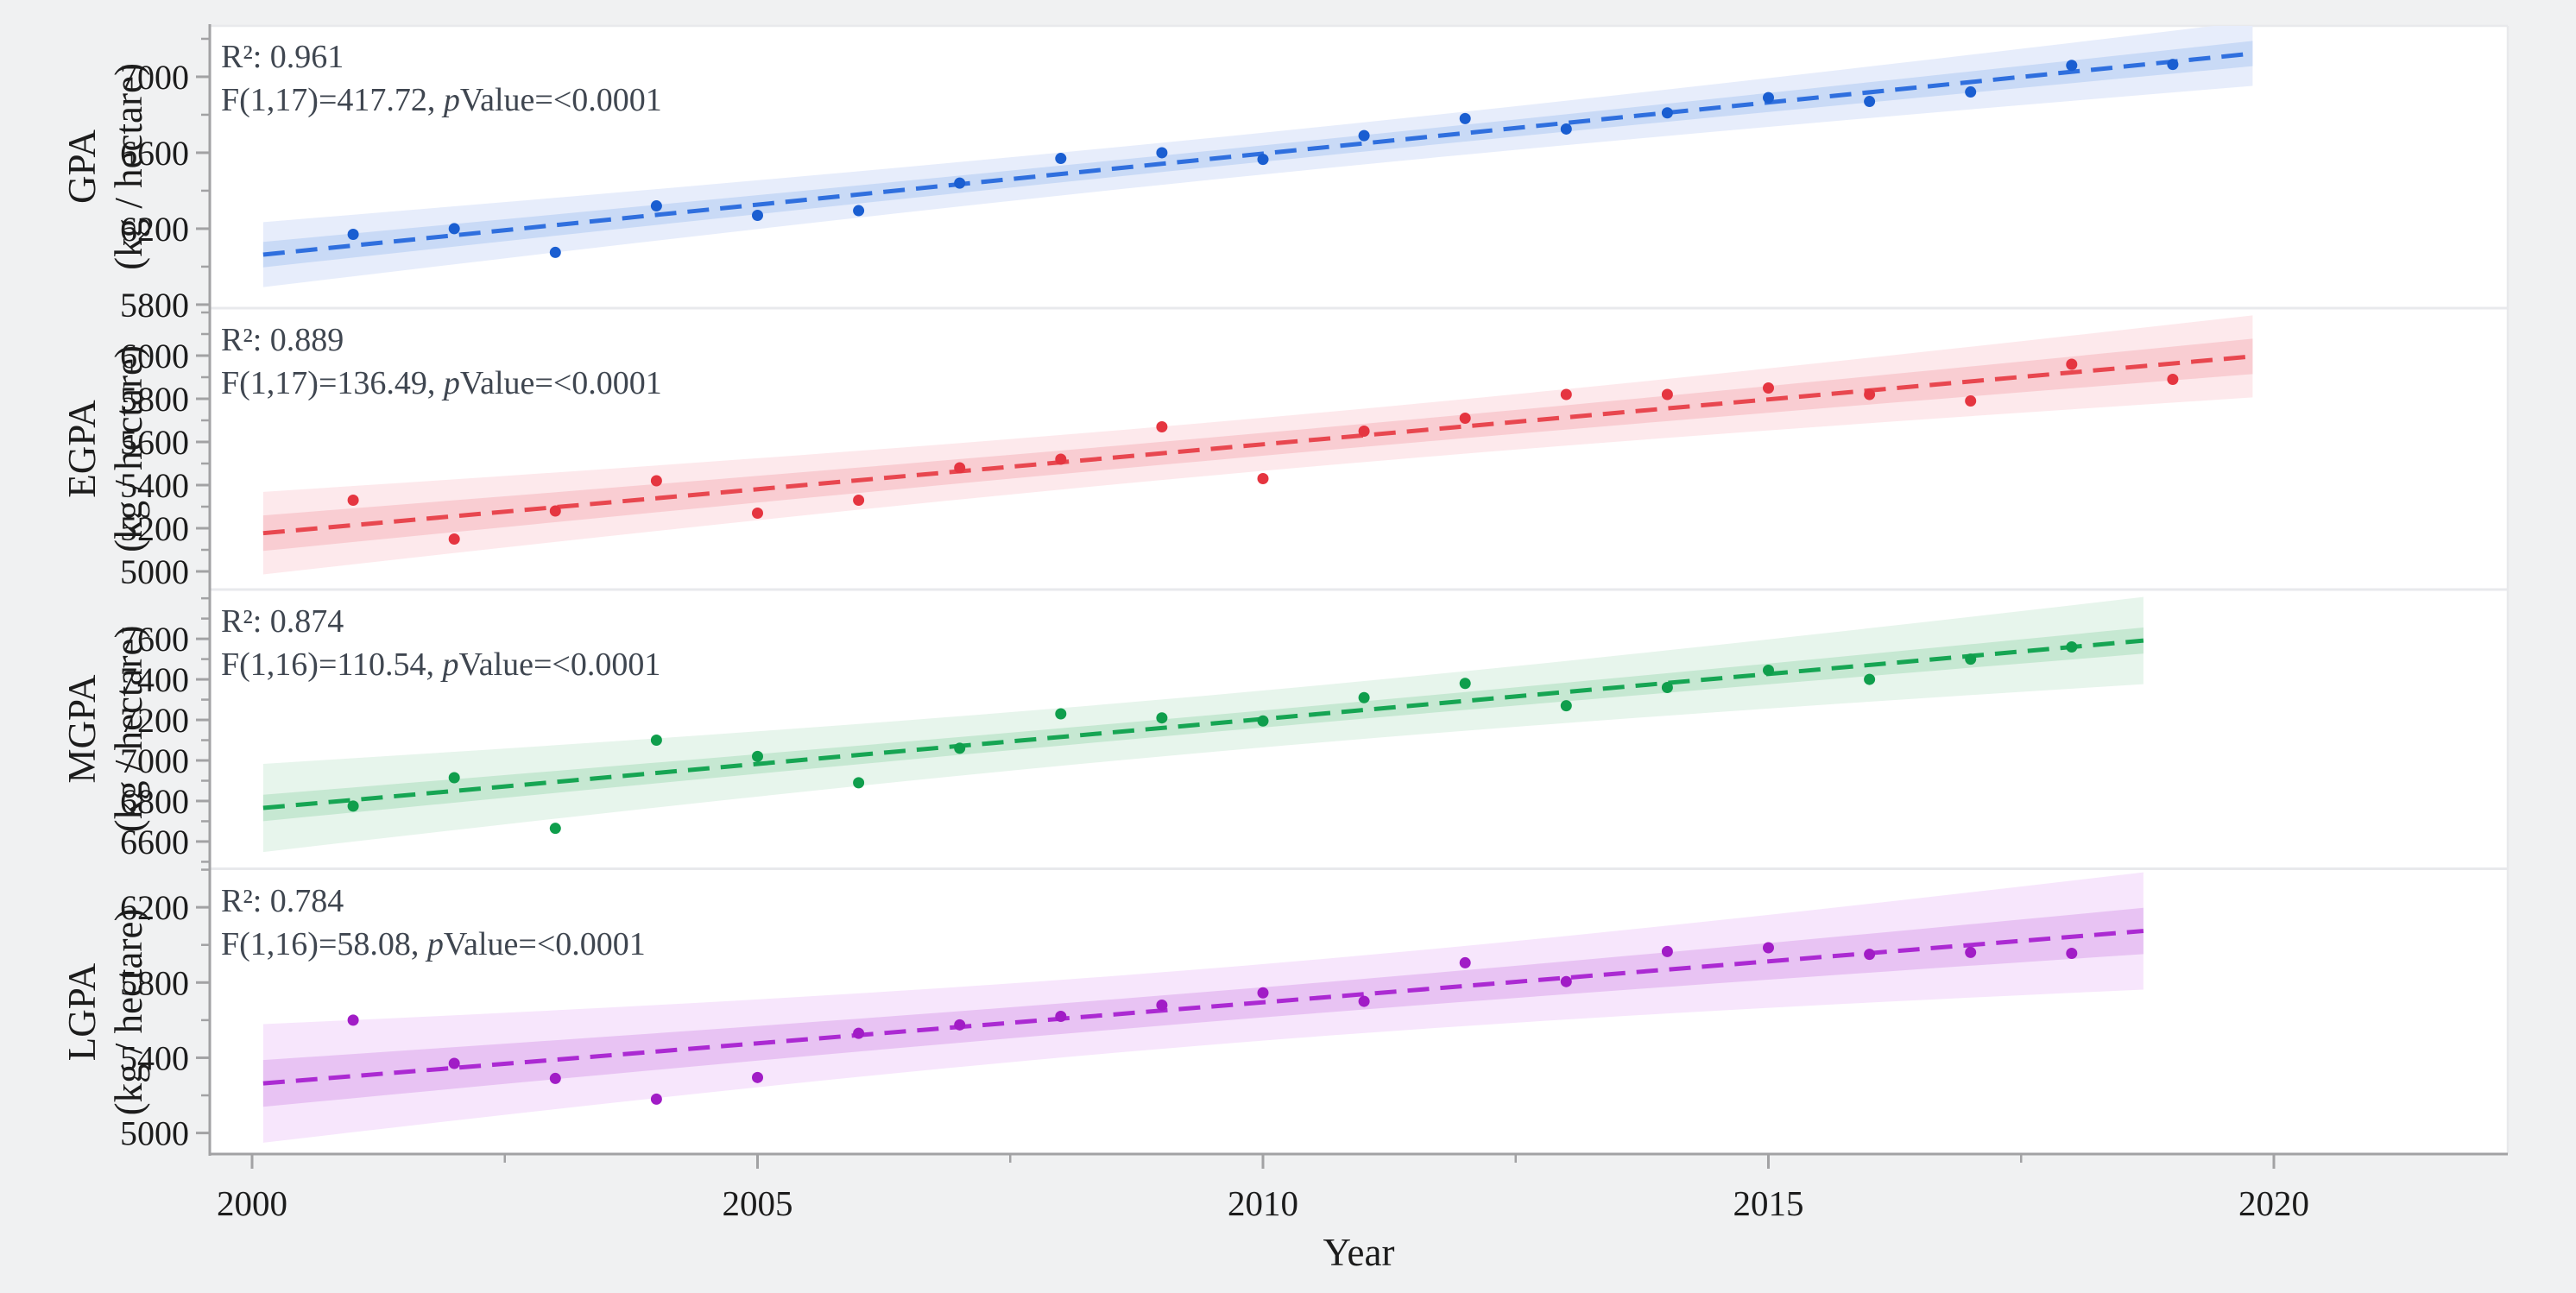 Image resolution: width=2576 pixels, height=1293 pixels. I want to click on y-axis-title: MGPA, so click(82, 728).